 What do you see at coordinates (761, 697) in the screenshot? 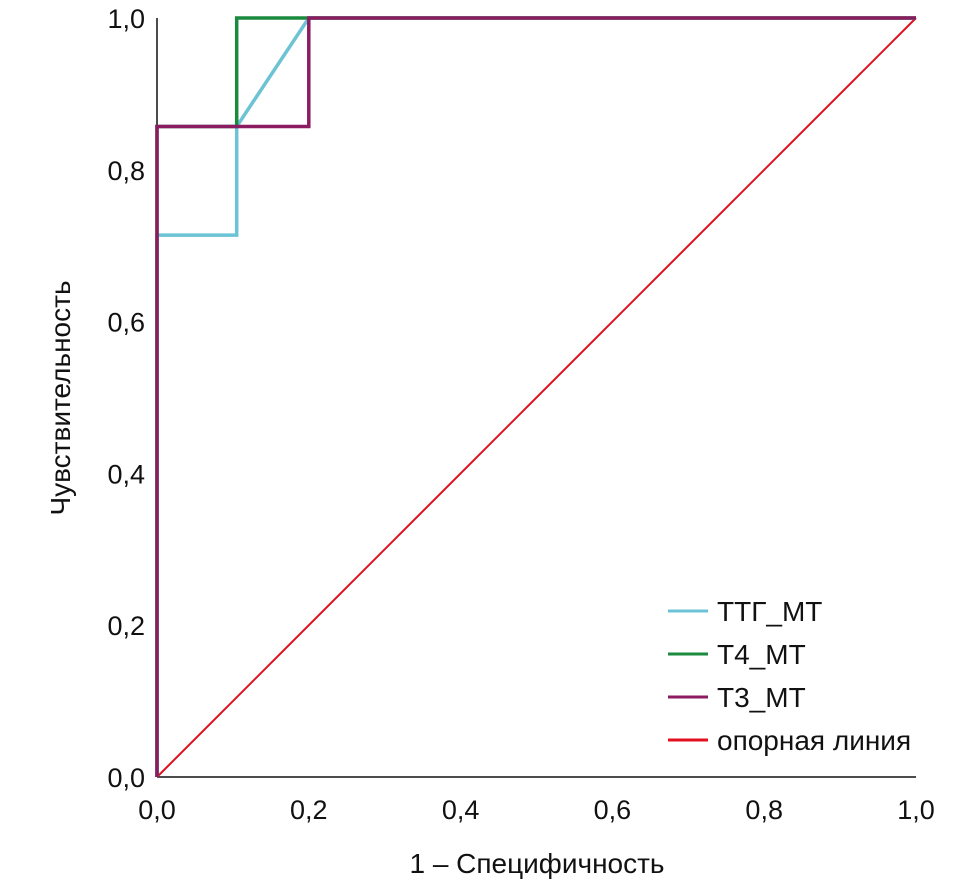
I see `legend-label: Т3_МТ` at bounding box center [761, 697].